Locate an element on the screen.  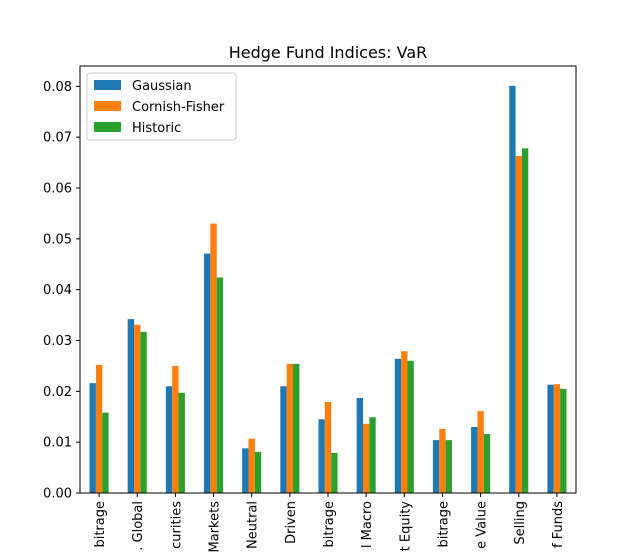
y-tick-label: 0.03 is located at coordinates (57, 341).